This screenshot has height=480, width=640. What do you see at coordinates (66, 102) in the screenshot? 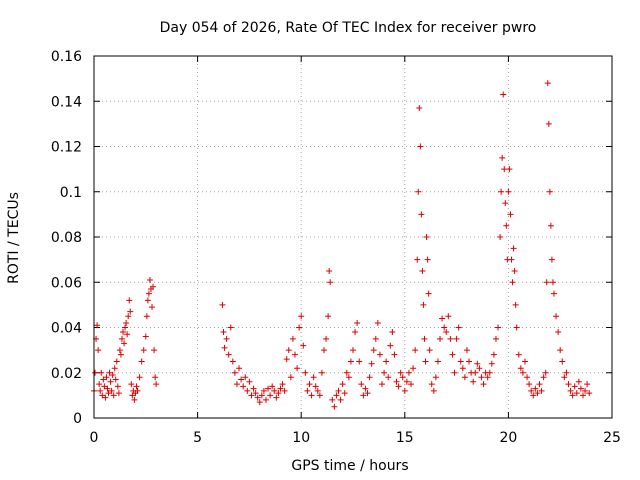
I see `y-tick-label: 0.14` at bounding box center [66, 102].